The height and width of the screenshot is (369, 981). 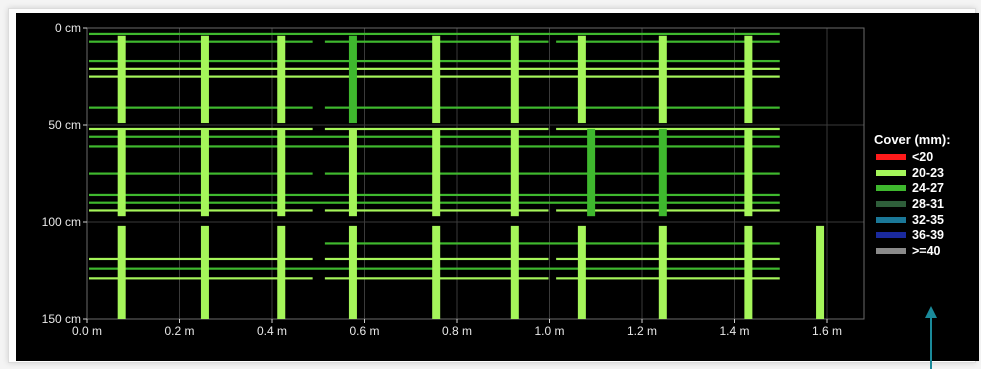 What do you see at coordinates (827, 331) in the screenshot?
I see `x-tick-label: 1.6 m` at bounding box center [827, 331].